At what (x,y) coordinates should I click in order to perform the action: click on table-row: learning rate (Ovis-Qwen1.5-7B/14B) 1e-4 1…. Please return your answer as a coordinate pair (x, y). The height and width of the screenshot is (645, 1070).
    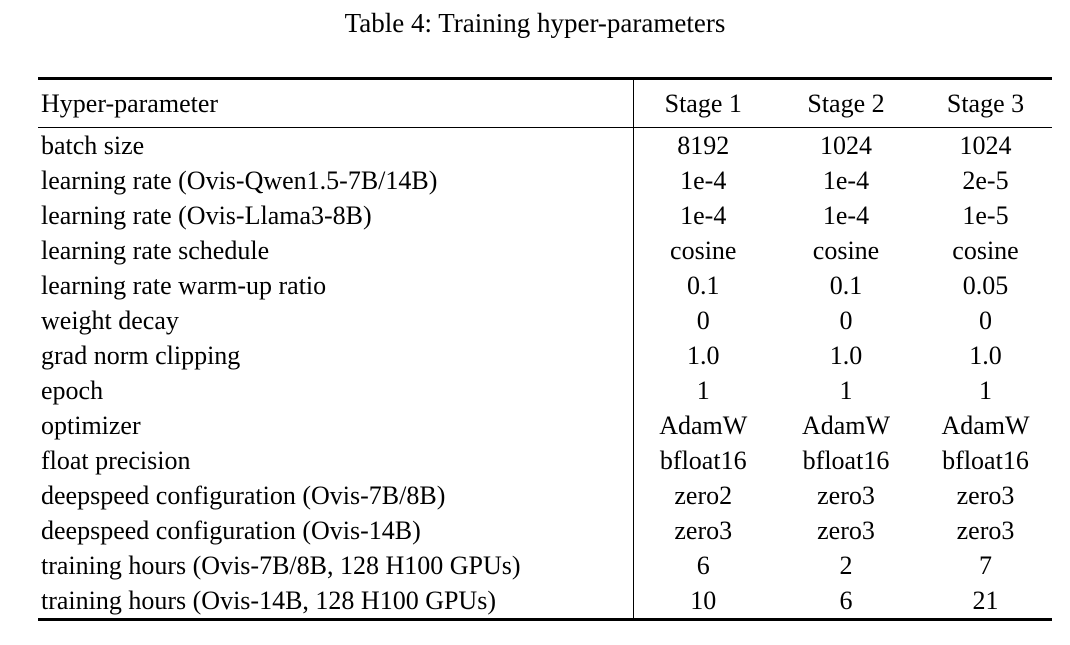
    Looking at the image, I should click on (545, 180).